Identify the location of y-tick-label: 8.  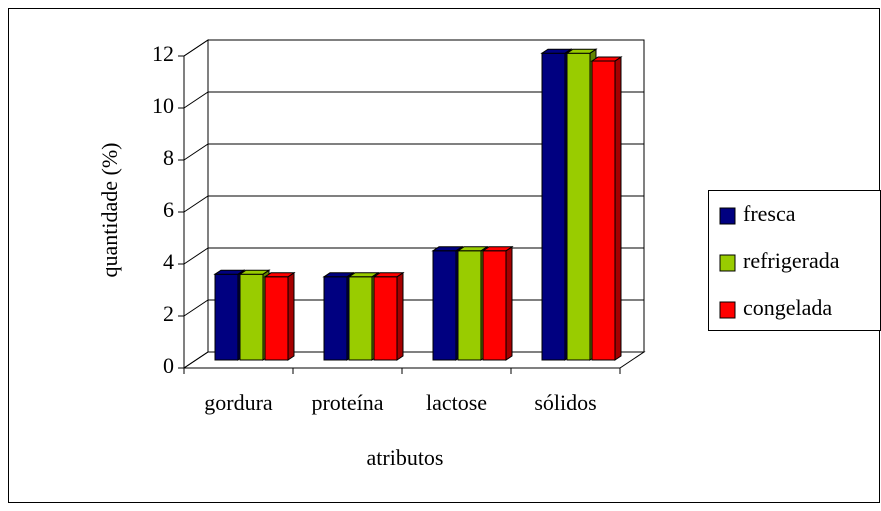
(168, 157).